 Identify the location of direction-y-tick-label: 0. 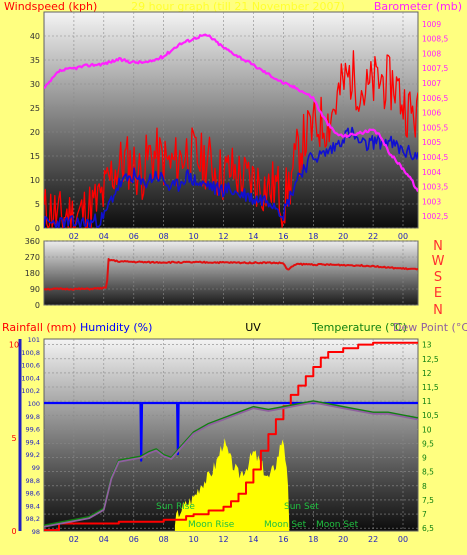
(37, 305).